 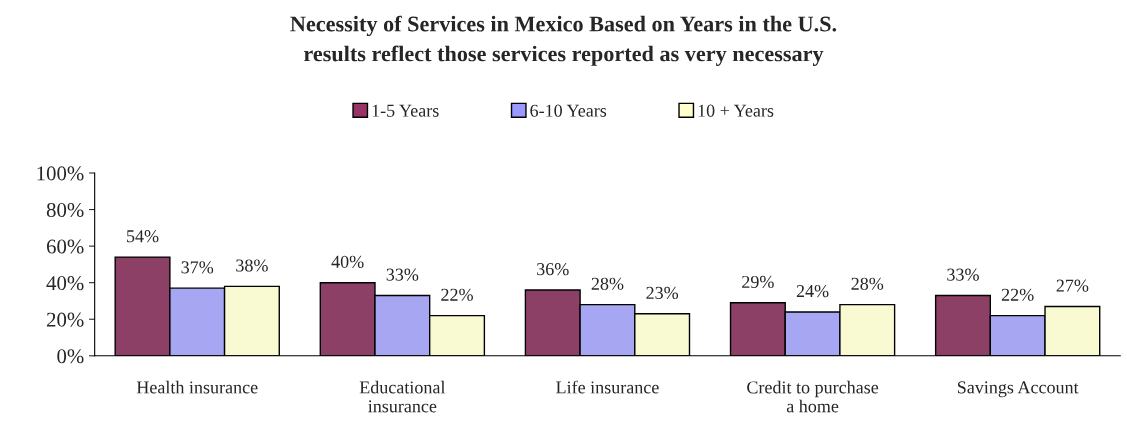 I want to click on legend-label: 1-5 Years, so click(x=405, y=110).